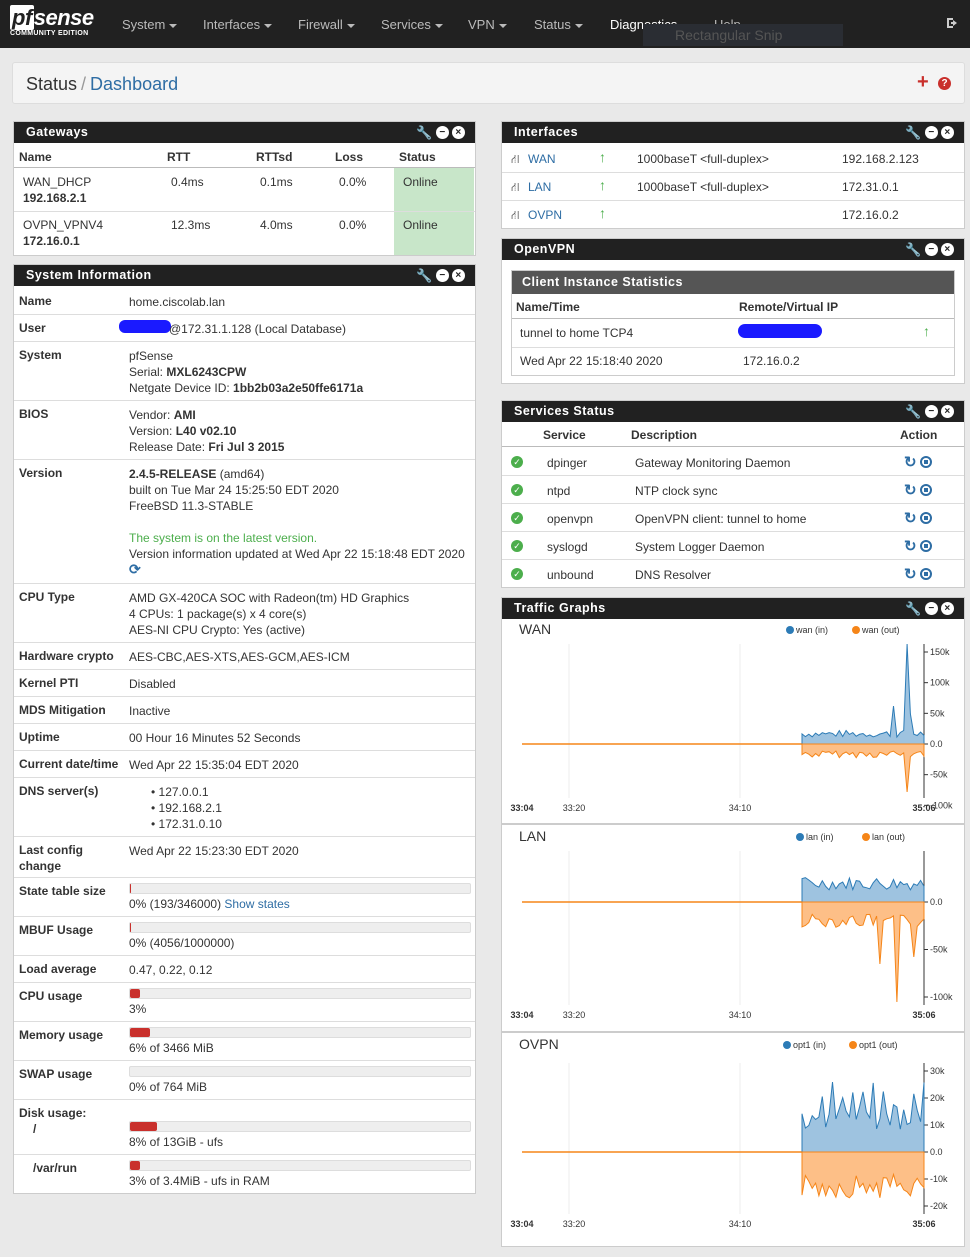 The image size is (970, 1257). I want to click on gw1-loss: 0.0%, so click(353, 182).